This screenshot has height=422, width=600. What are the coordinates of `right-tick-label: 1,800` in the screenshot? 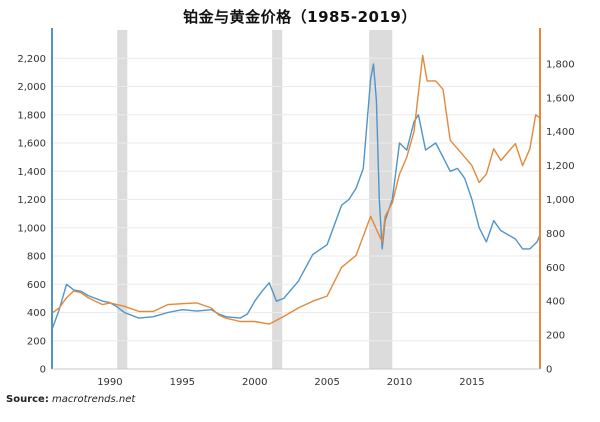 It's located at (560, 64).